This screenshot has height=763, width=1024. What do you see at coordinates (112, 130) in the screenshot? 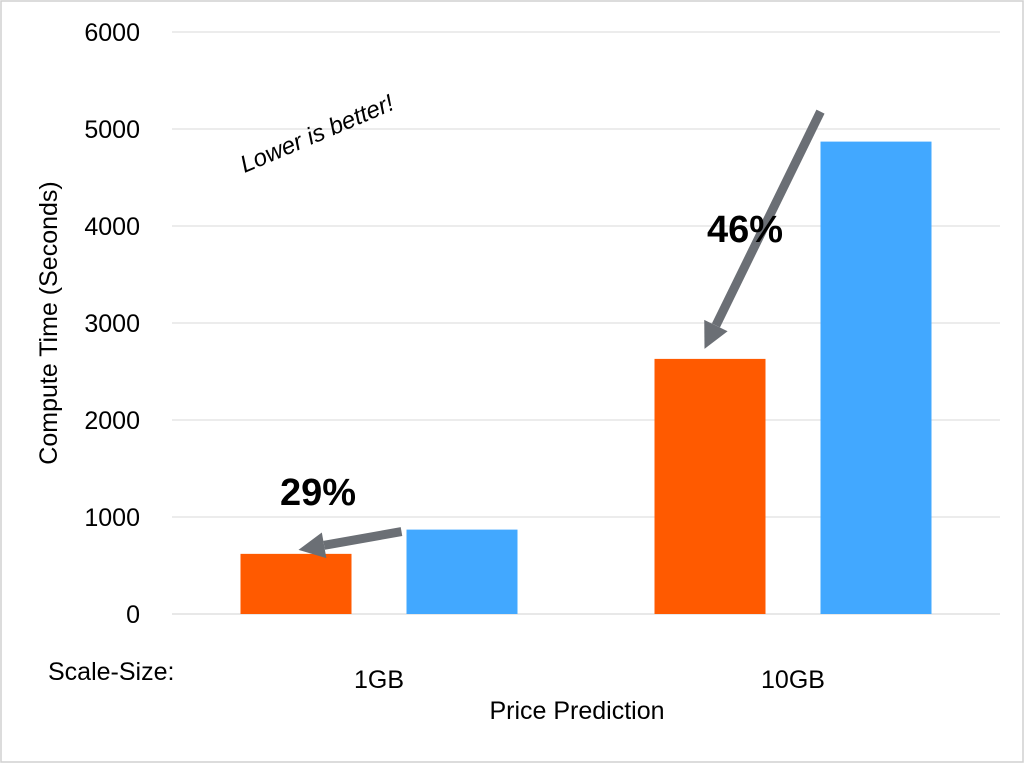
I see `y-tick-label-5000: 5000` at bounding box center [112, 130].